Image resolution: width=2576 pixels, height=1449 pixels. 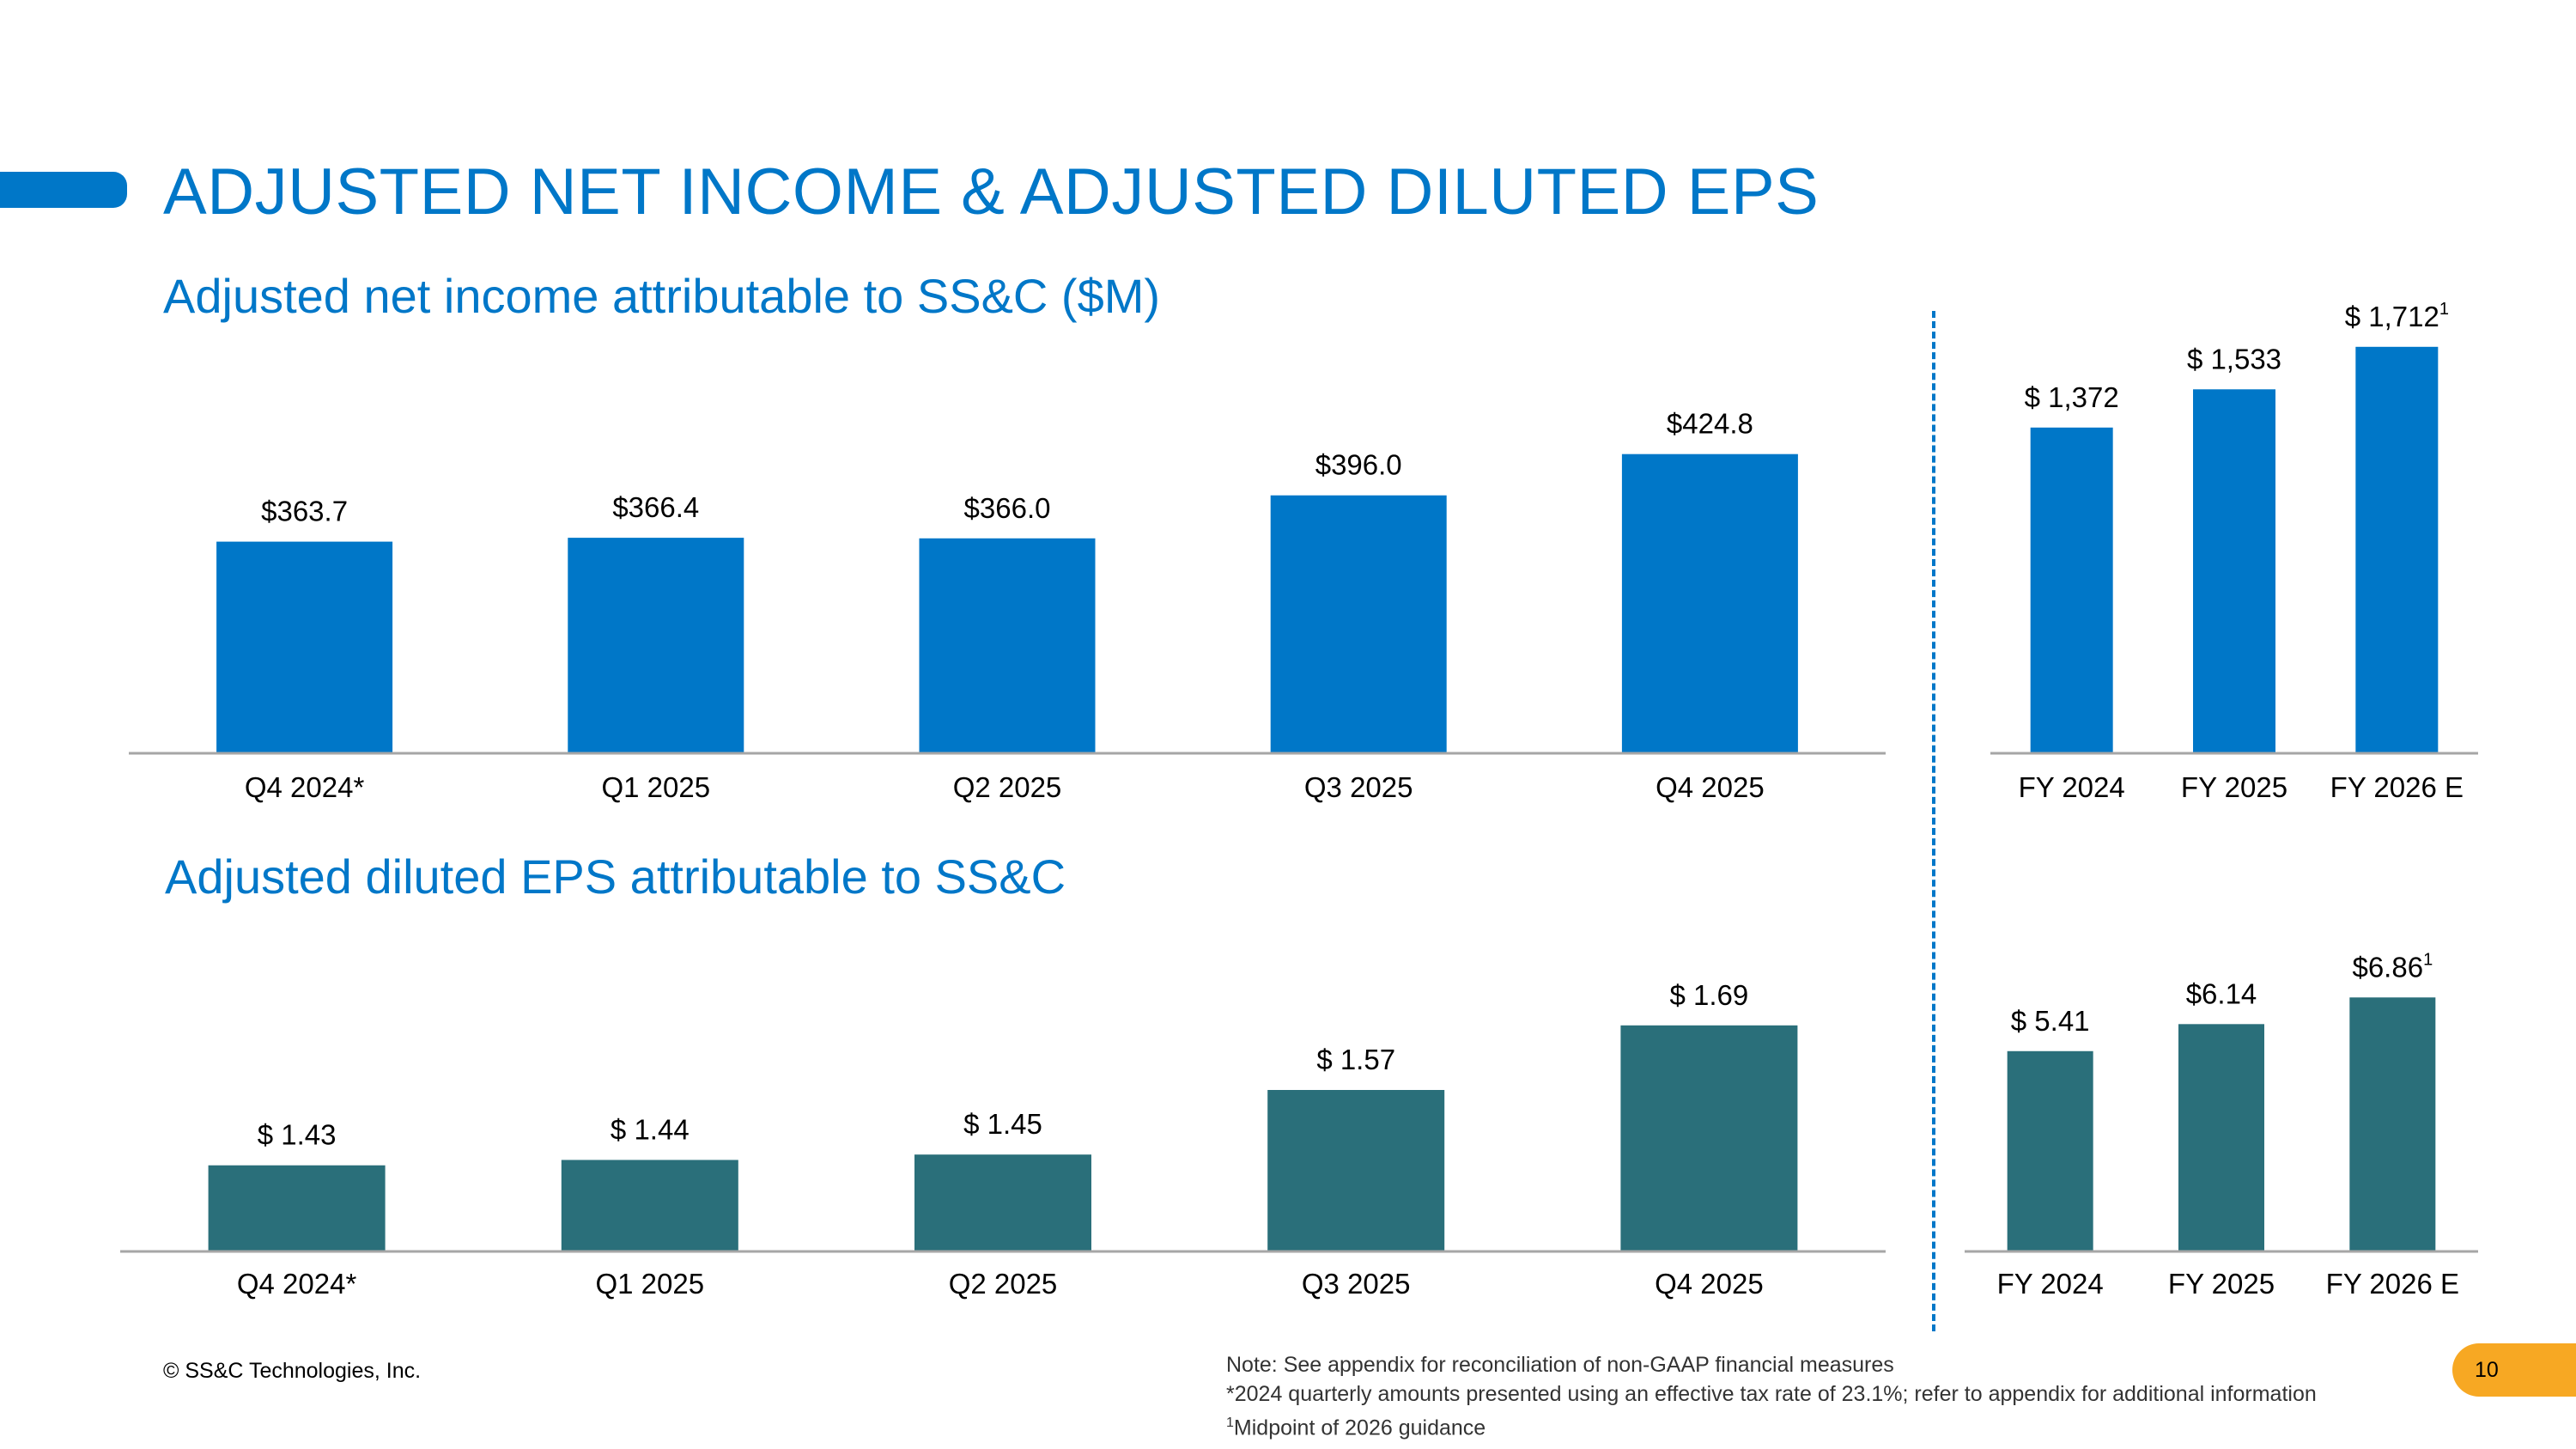 I want to click on eps_quarterly-value-text: $ 1.57, so click(x=1356, y=1059).